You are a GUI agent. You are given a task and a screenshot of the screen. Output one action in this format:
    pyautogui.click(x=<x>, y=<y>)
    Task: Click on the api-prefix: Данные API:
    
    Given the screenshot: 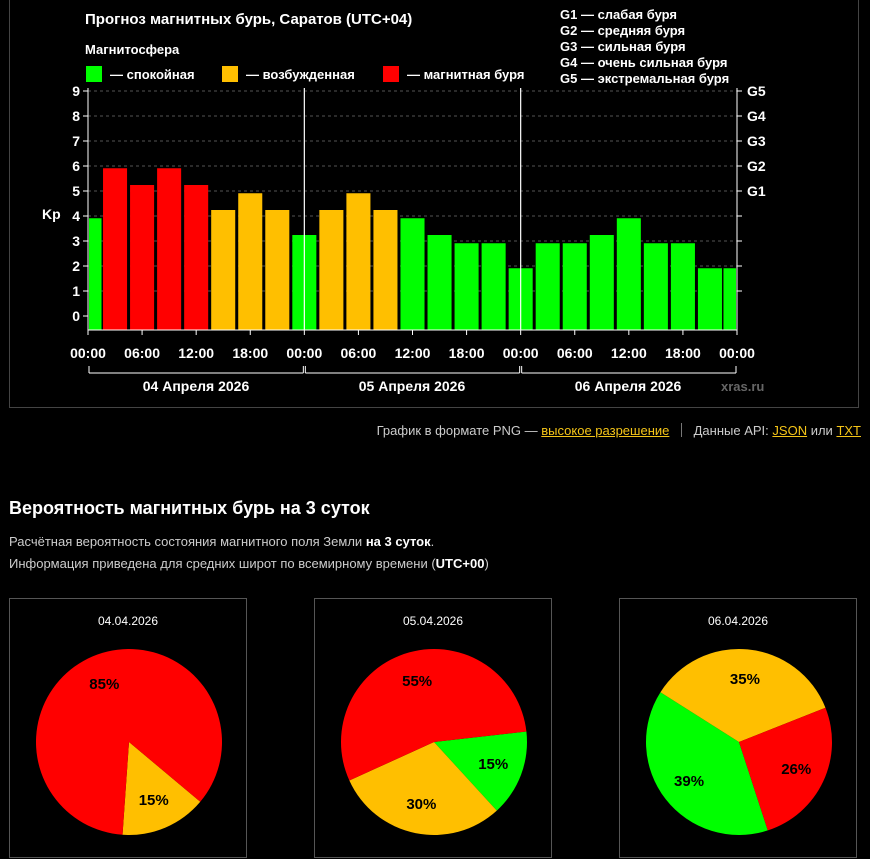 What is the action you would take?
    pyautogui.click(x=731, y=430)
    